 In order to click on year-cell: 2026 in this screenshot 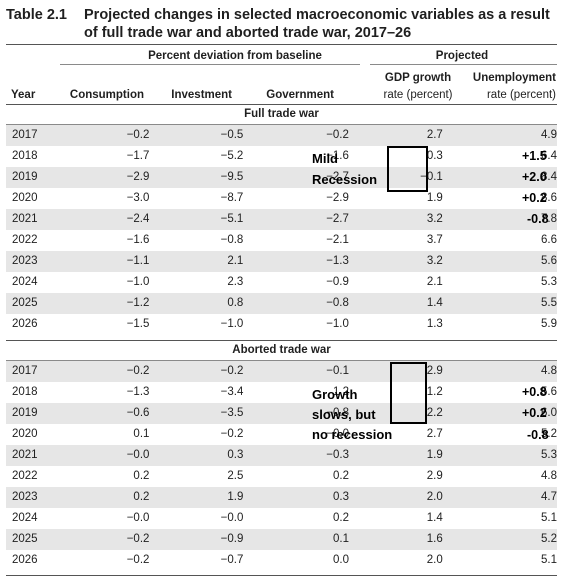, I will do `click(25, 560)`.